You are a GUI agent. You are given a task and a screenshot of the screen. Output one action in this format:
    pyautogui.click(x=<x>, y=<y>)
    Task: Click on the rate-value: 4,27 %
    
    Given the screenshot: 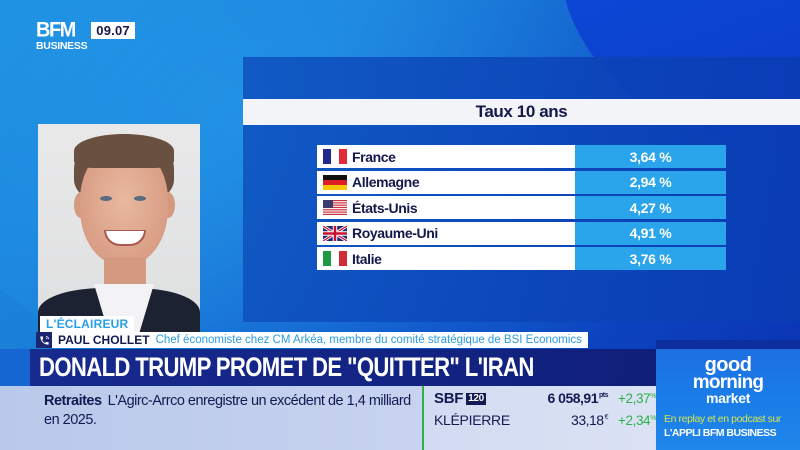 What is the action you would take?
    pyautogui.click(x=650, y=207)
    